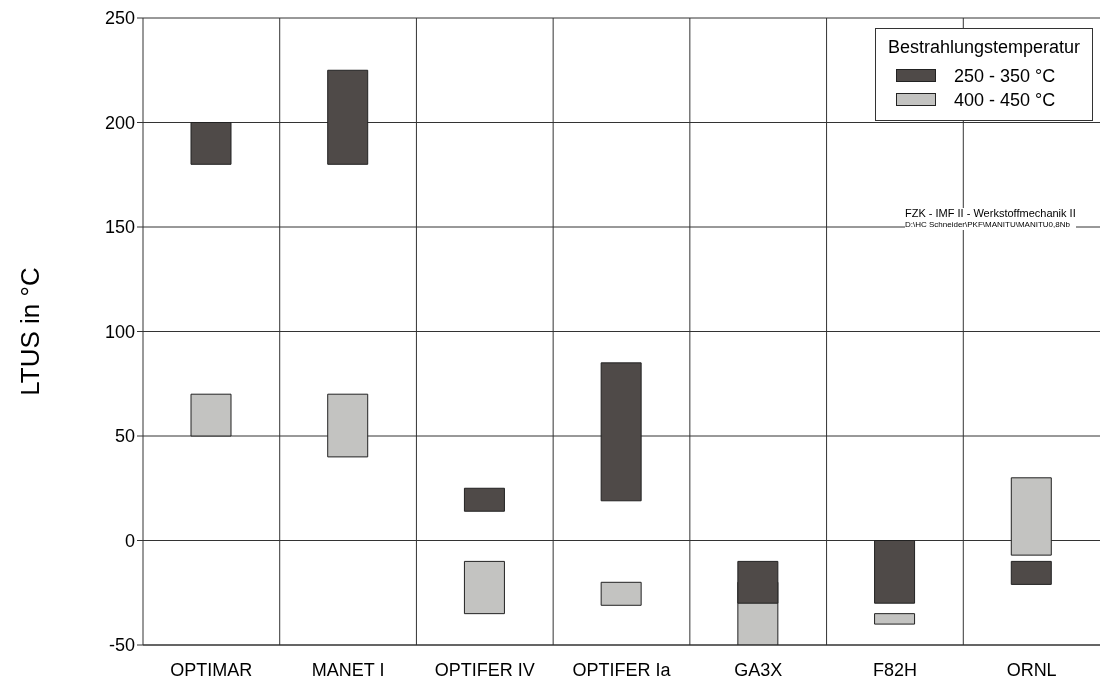  I want to click on x-tick-label: MANET I, so click(348, 669).